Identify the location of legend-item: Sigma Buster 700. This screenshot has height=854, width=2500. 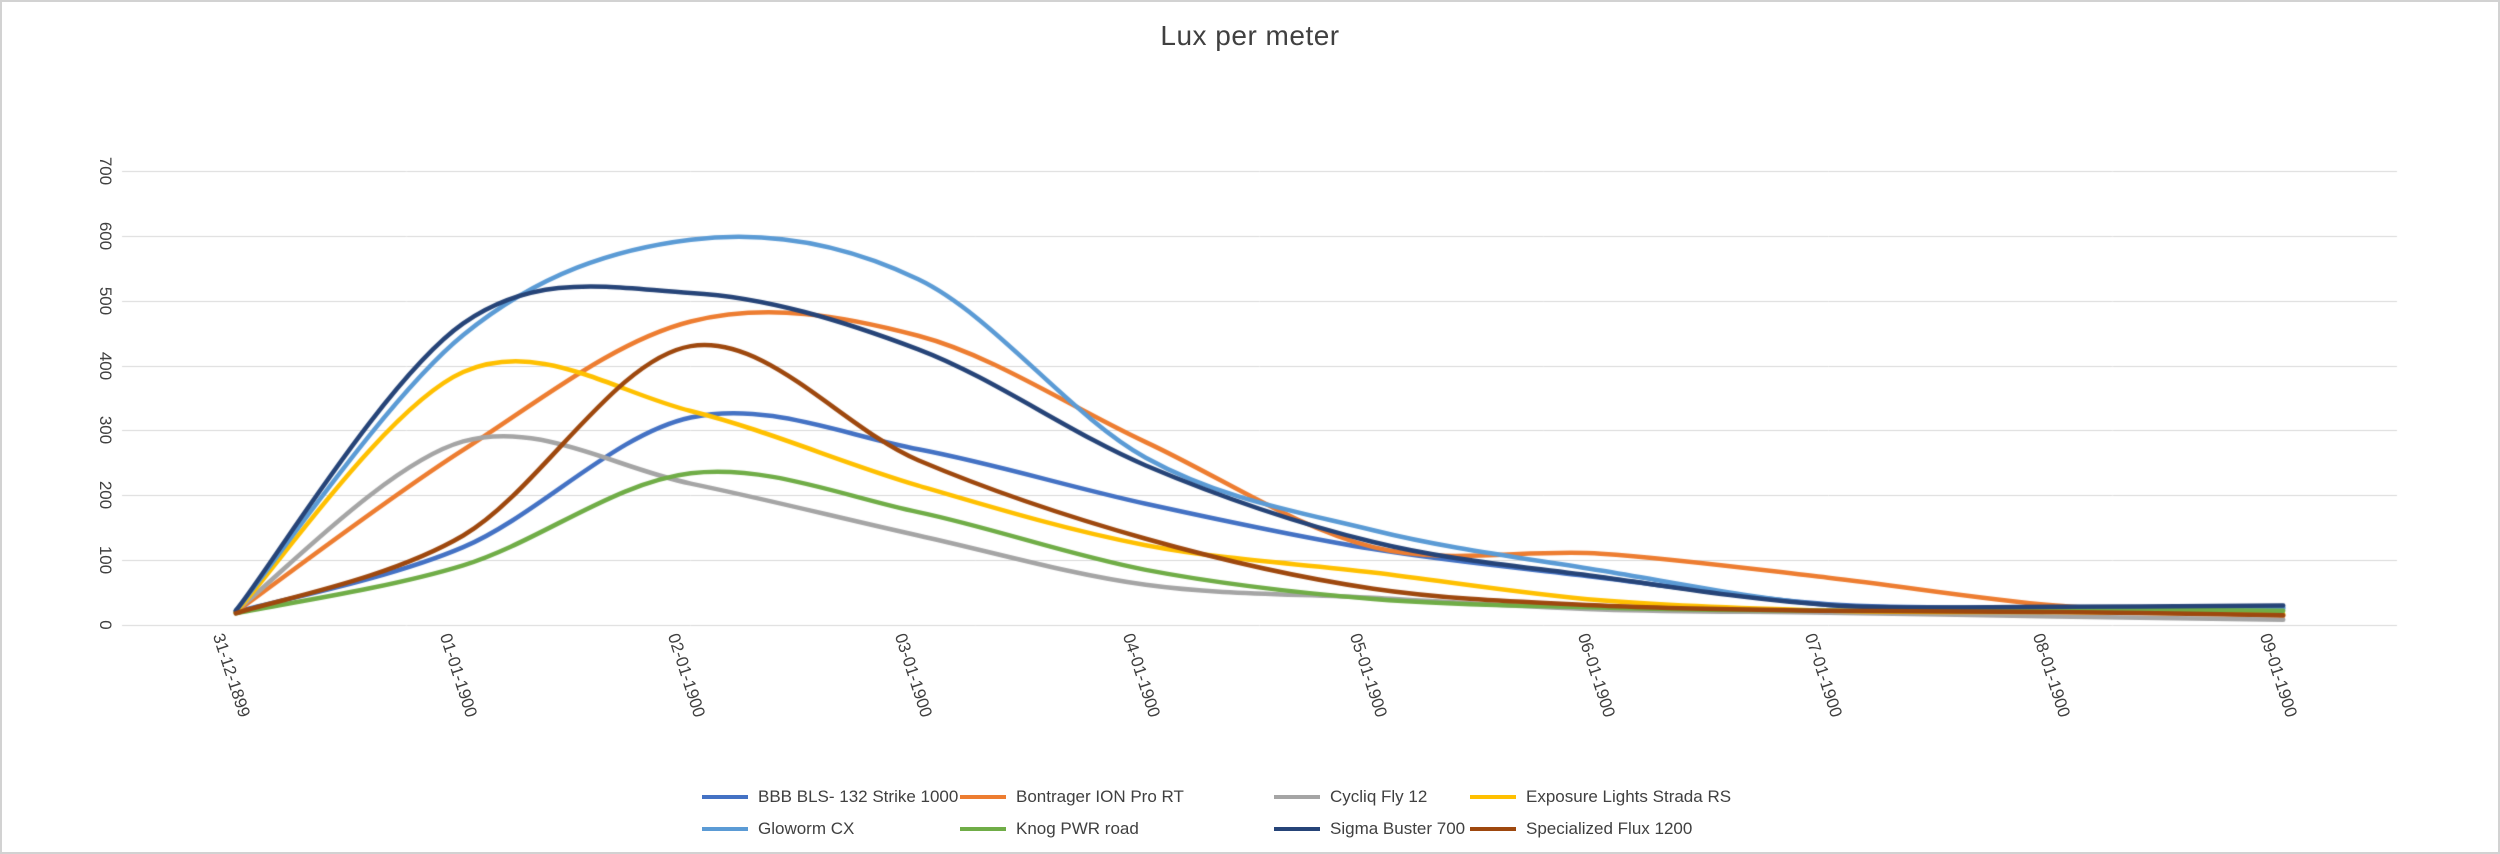
(1369, 829).